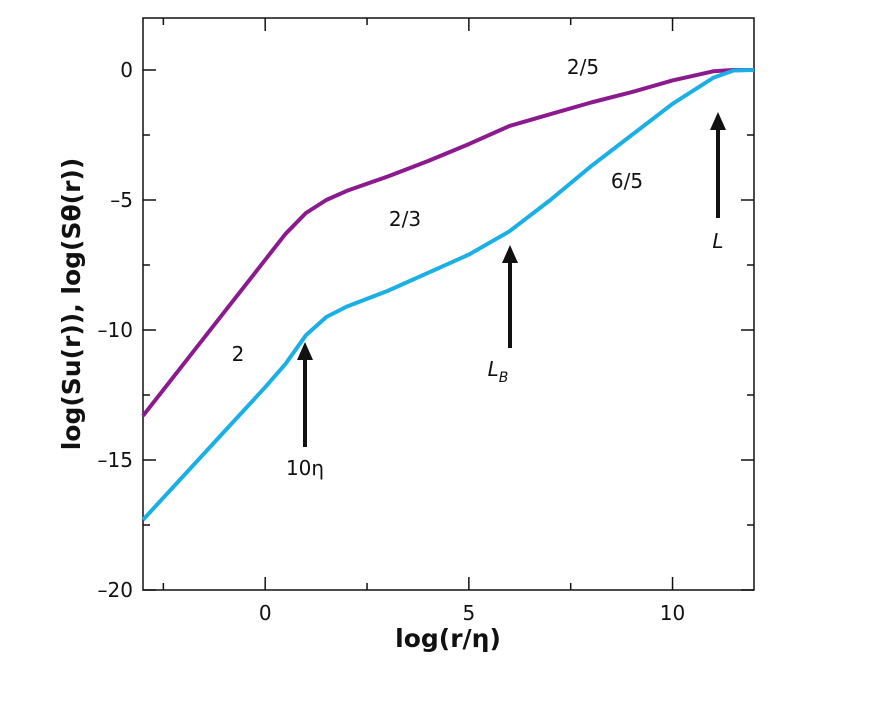 The height and width of the screenshot is (721, 893). I want to click on y-tick-label: –10, so click(115, 330).